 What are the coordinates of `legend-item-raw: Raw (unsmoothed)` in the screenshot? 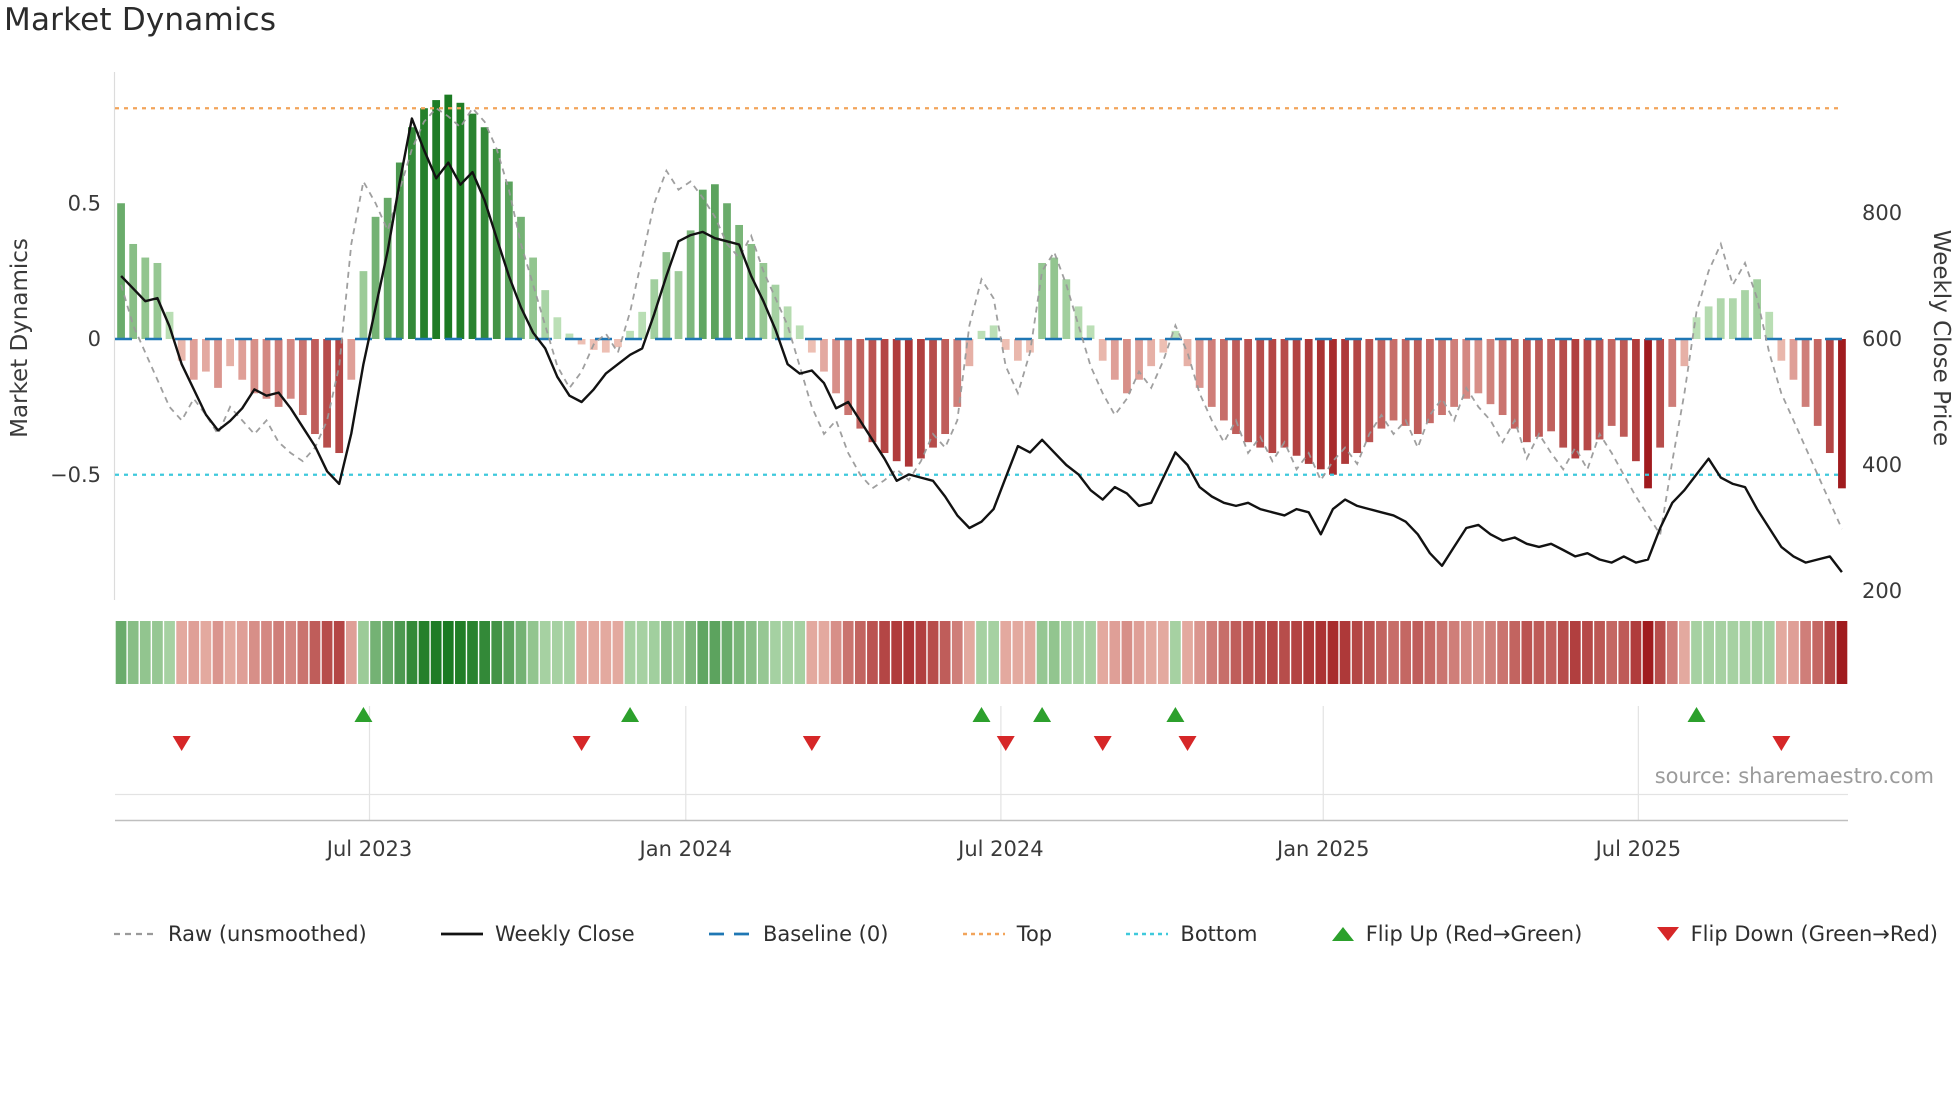 It's located at (239, 934).